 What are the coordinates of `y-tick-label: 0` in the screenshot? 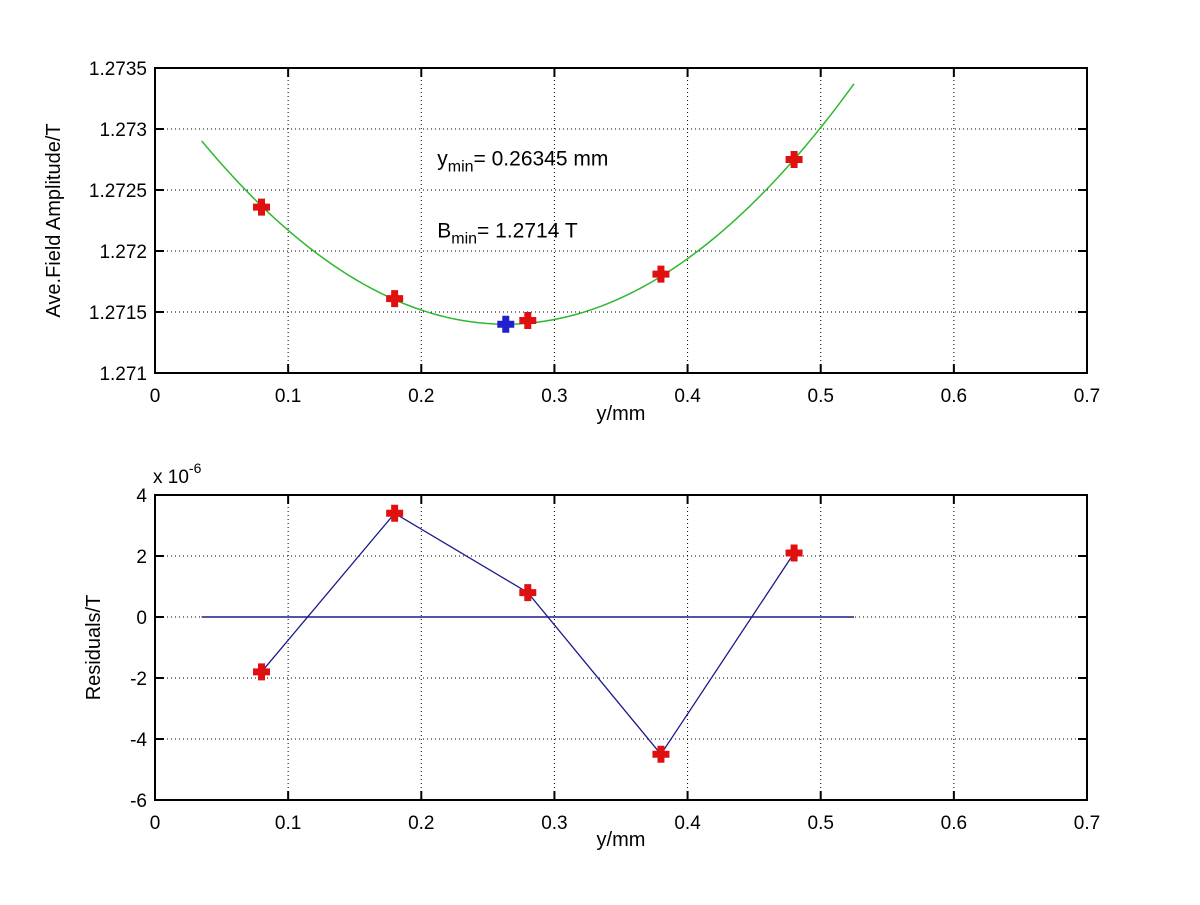 It's located at (141, 618).